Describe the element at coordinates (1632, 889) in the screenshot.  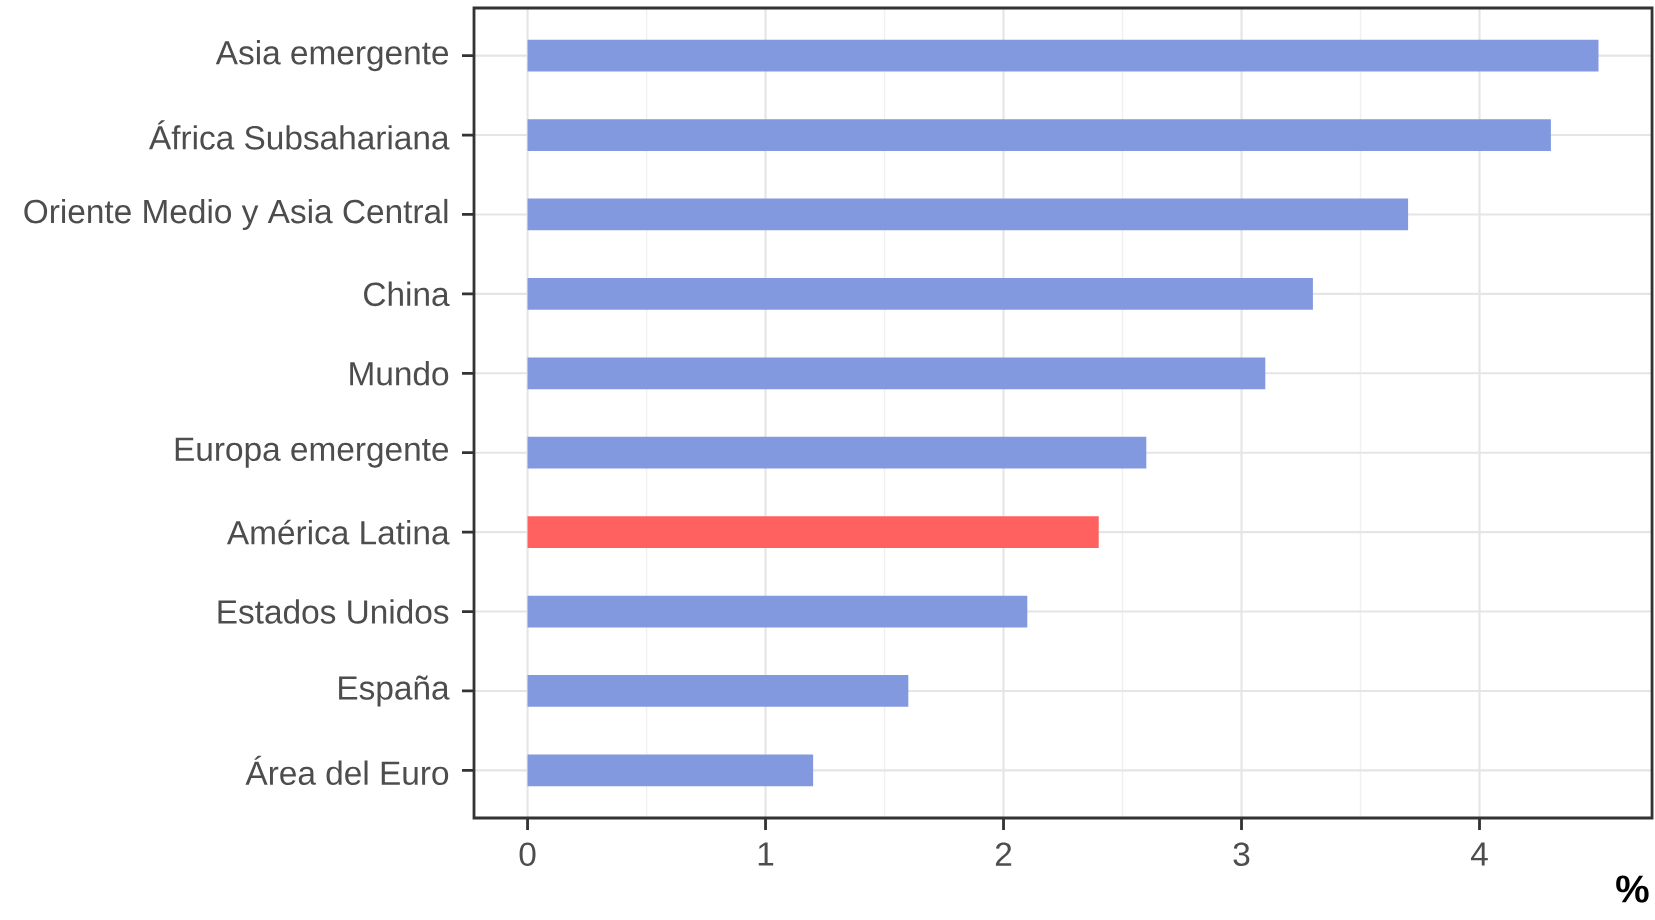
I see `x-axis-title: %` at that location.